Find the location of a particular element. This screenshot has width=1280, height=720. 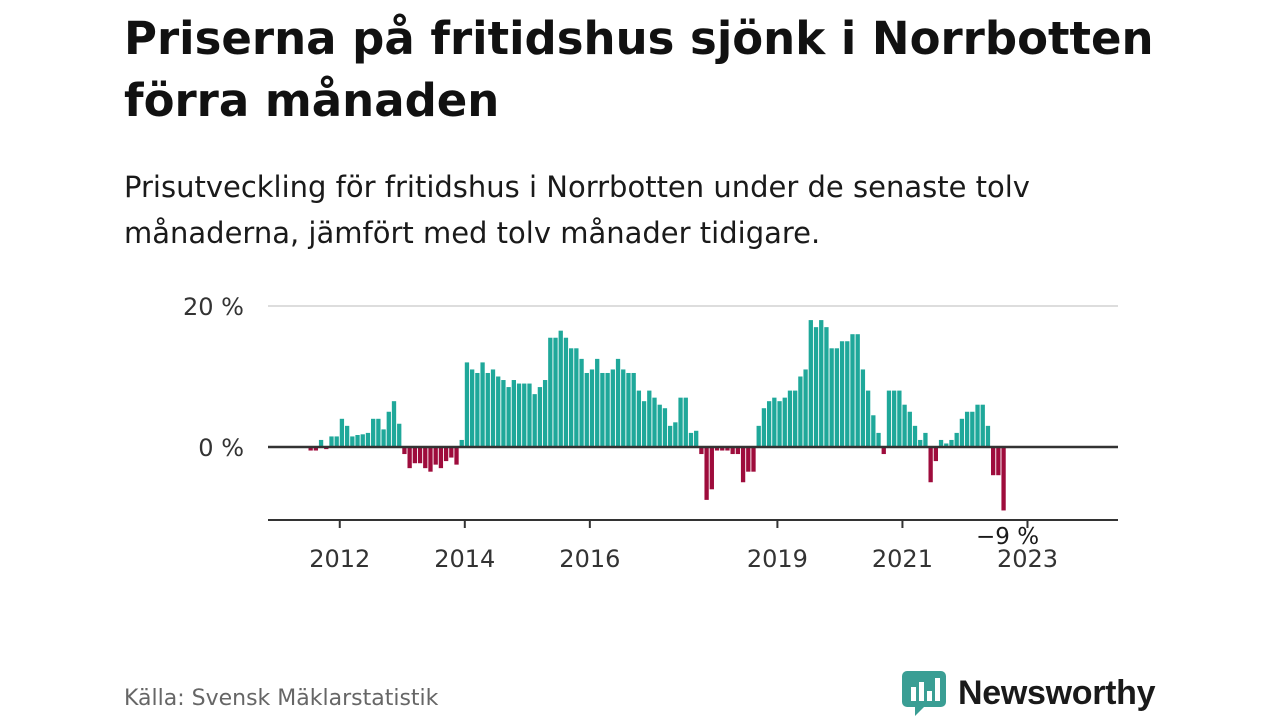

x-tick-label: 2021 is located at coordinates (902, 559).